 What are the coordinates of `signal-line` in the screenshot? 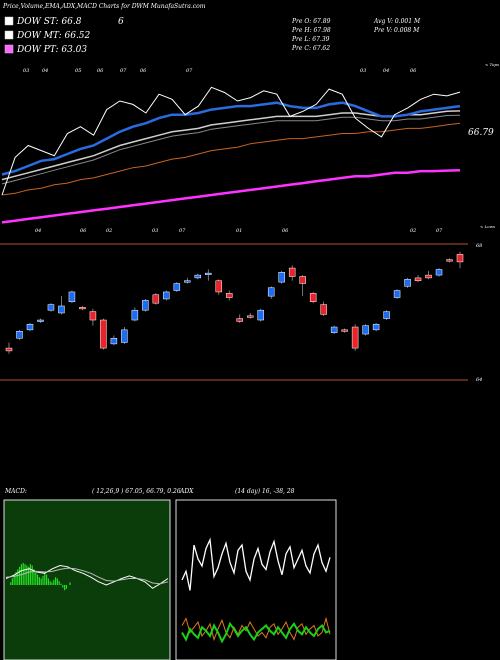 It's located at (87, 576).